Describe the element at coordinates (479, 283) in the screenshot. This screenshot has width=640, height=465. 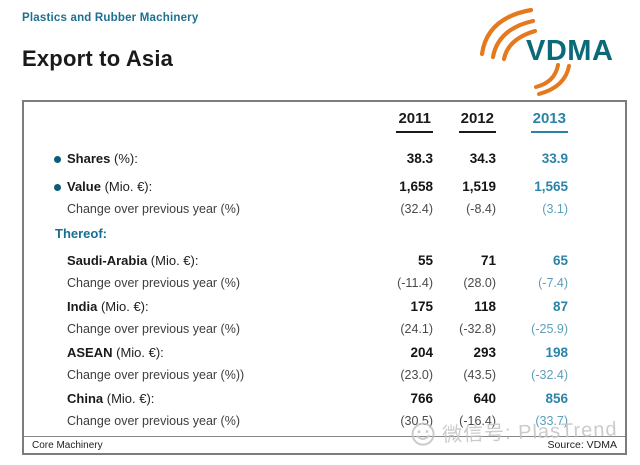
I see `value-cell: (28.0)` at that location.